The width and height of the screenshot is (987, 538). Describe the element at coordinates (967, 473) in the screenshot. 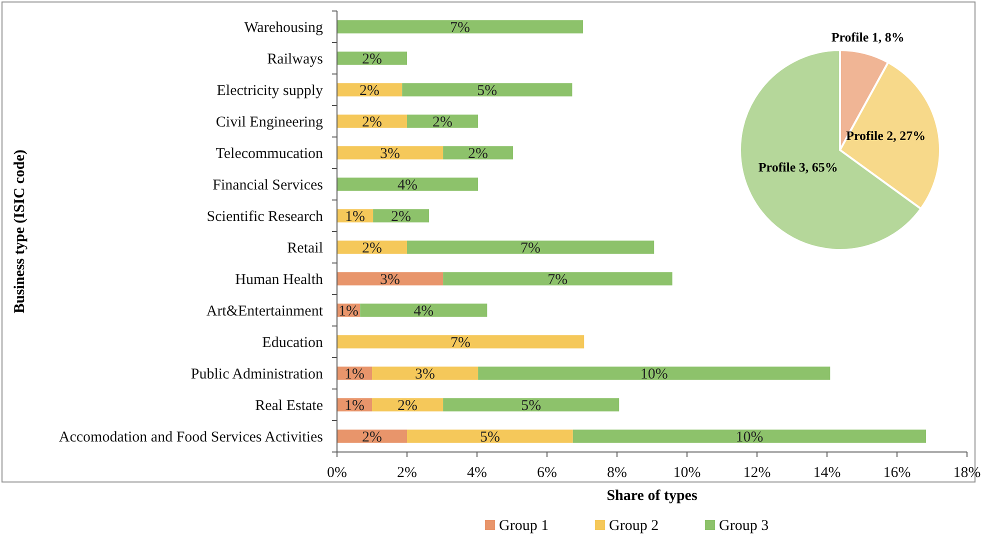

I see `x-tick-label: 18%` at that location.